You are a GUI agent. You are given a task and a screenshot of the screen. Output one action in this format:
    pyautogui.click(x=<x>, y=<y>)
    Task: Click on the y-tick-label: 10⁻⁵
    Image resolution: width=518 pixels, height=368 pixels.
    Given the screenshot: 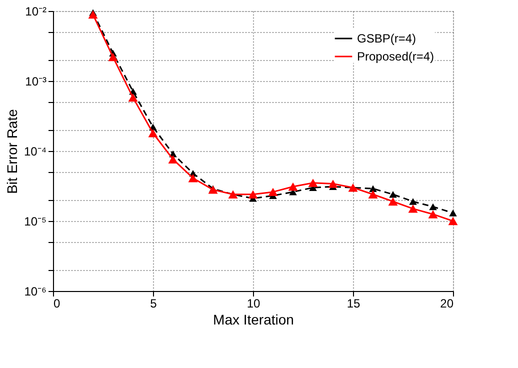 What is the action you would take?
    pyautogui.click(x=35, y=221)
    